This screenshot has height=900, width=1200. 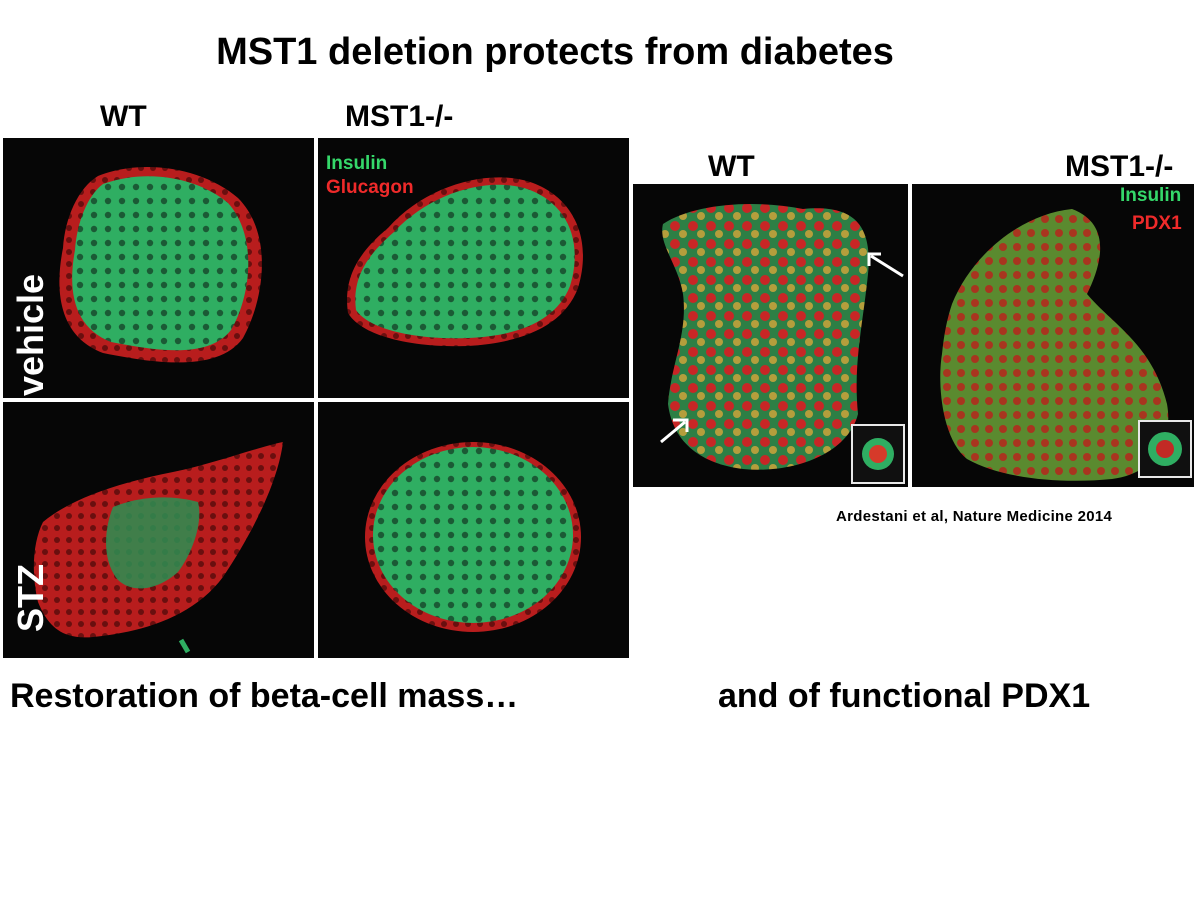 I want to click on micrograph-mst1-stz, so click(x=473, y=530).